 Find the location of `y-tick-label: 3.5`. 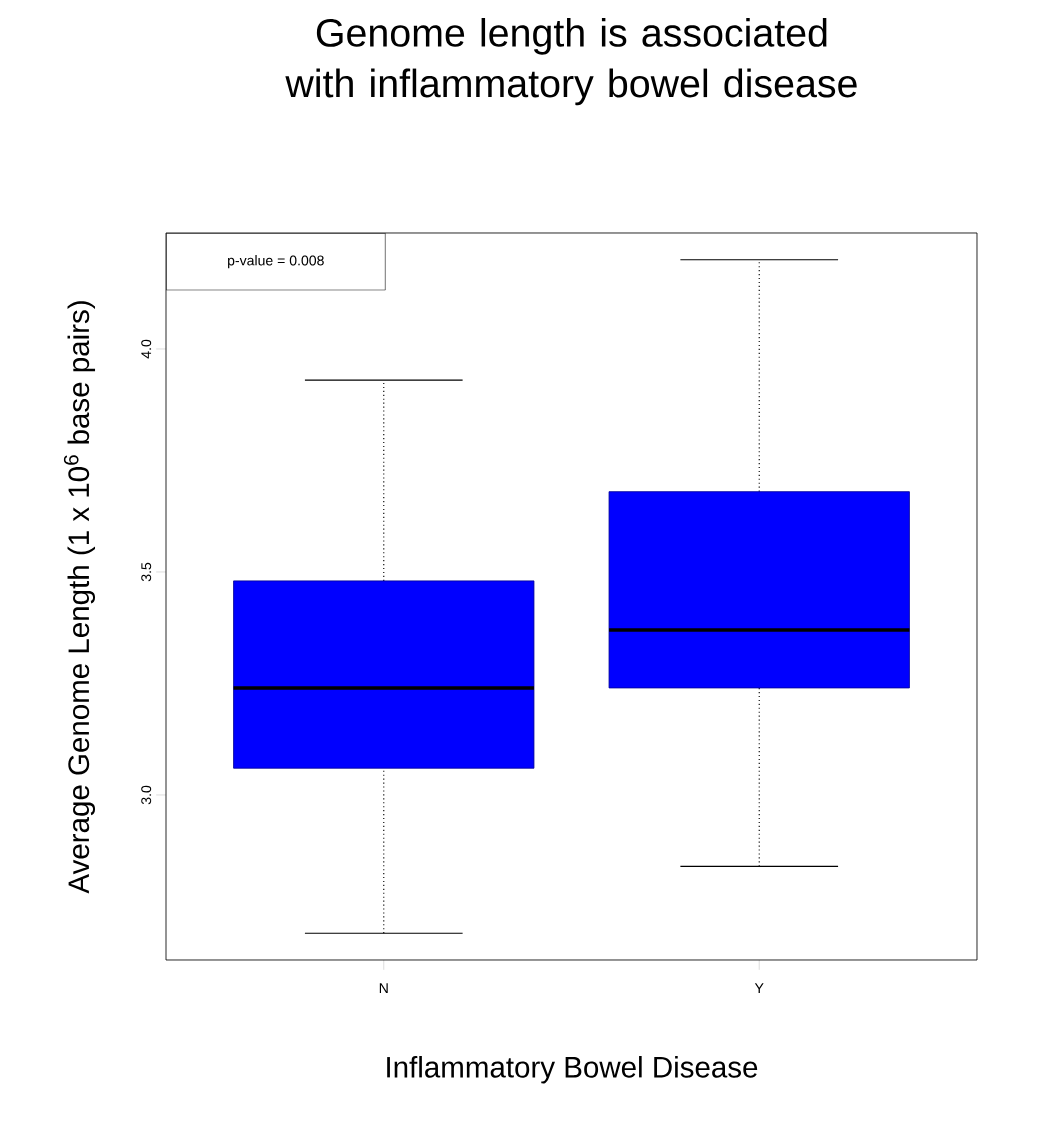

y-tick-label: 3.5 is located at coordinates (146, 572).